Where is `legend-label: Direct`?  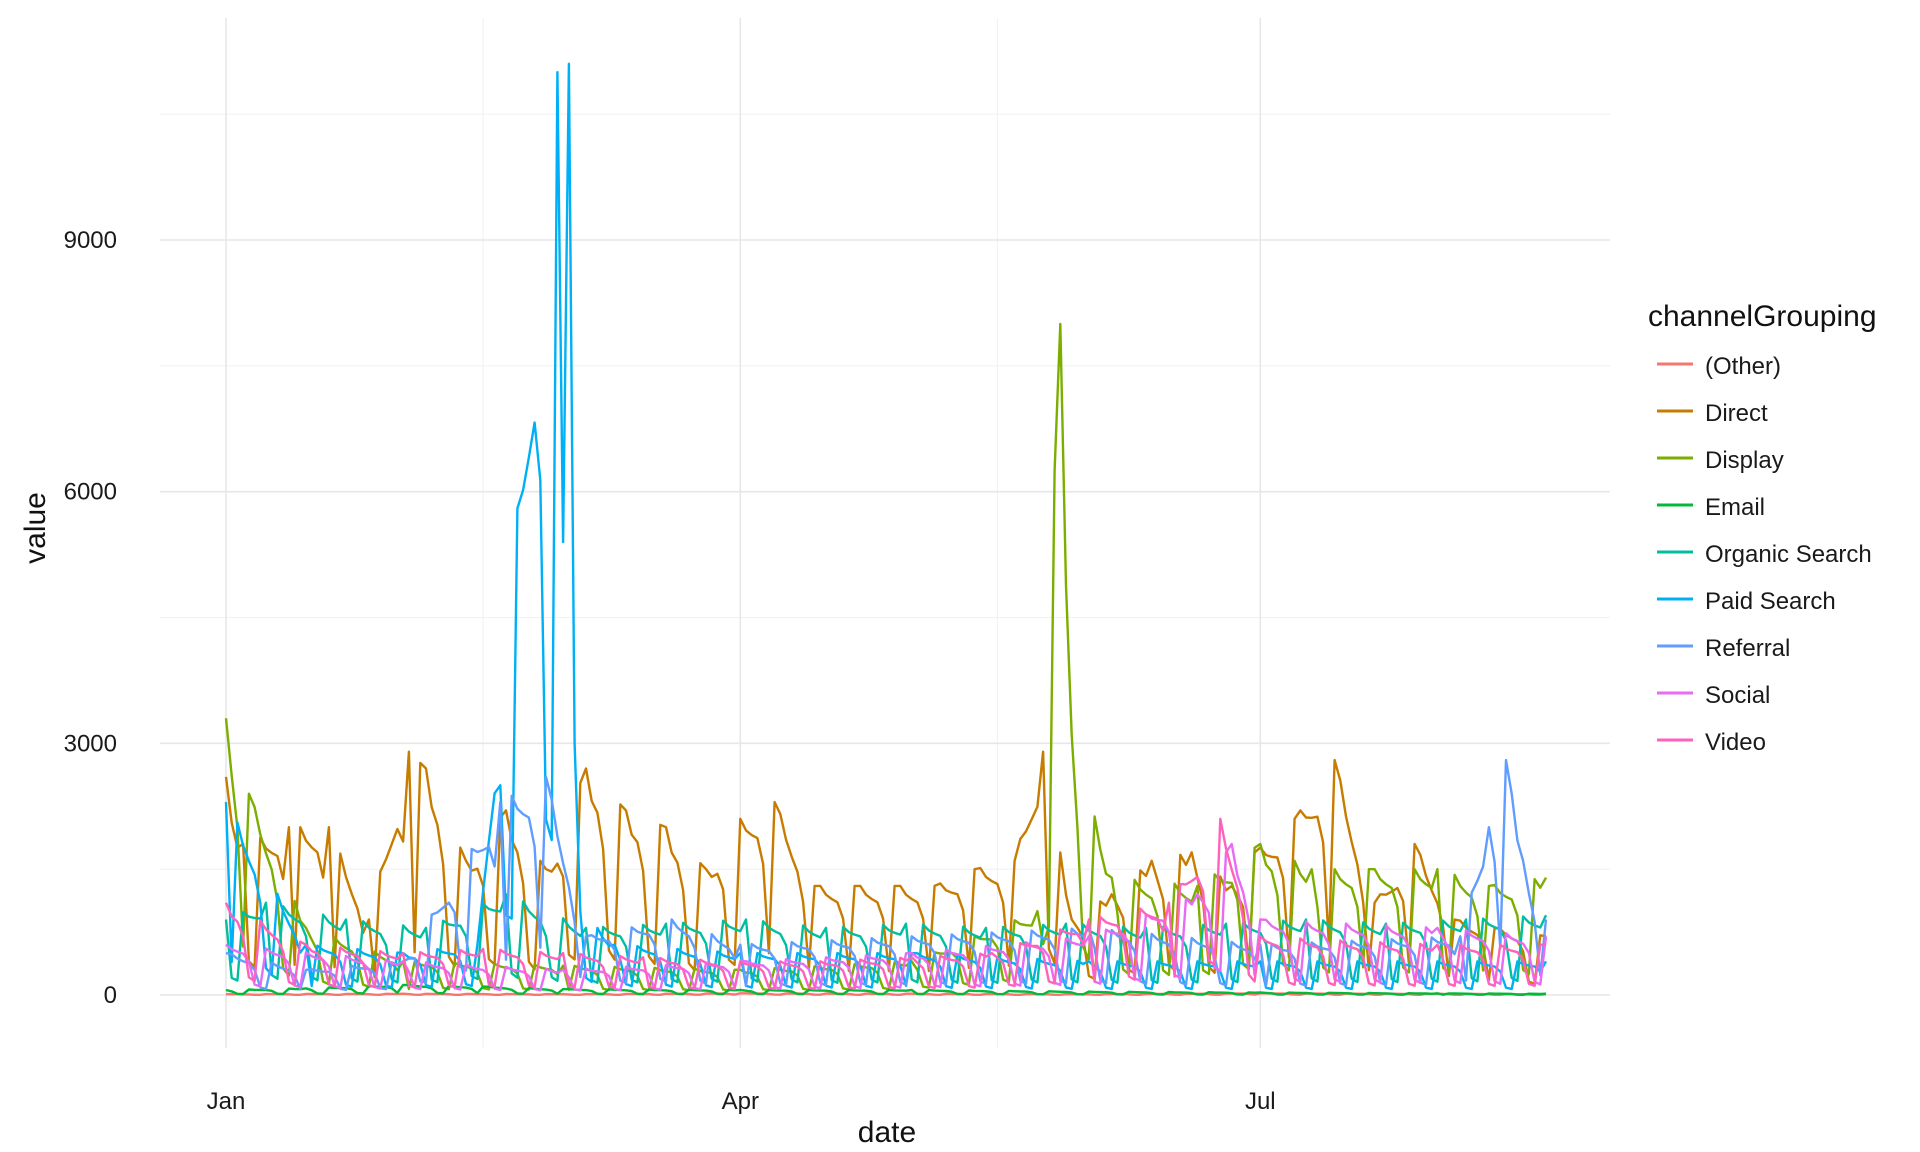
legend-label: Direct is located at coordinates (1736, 413).